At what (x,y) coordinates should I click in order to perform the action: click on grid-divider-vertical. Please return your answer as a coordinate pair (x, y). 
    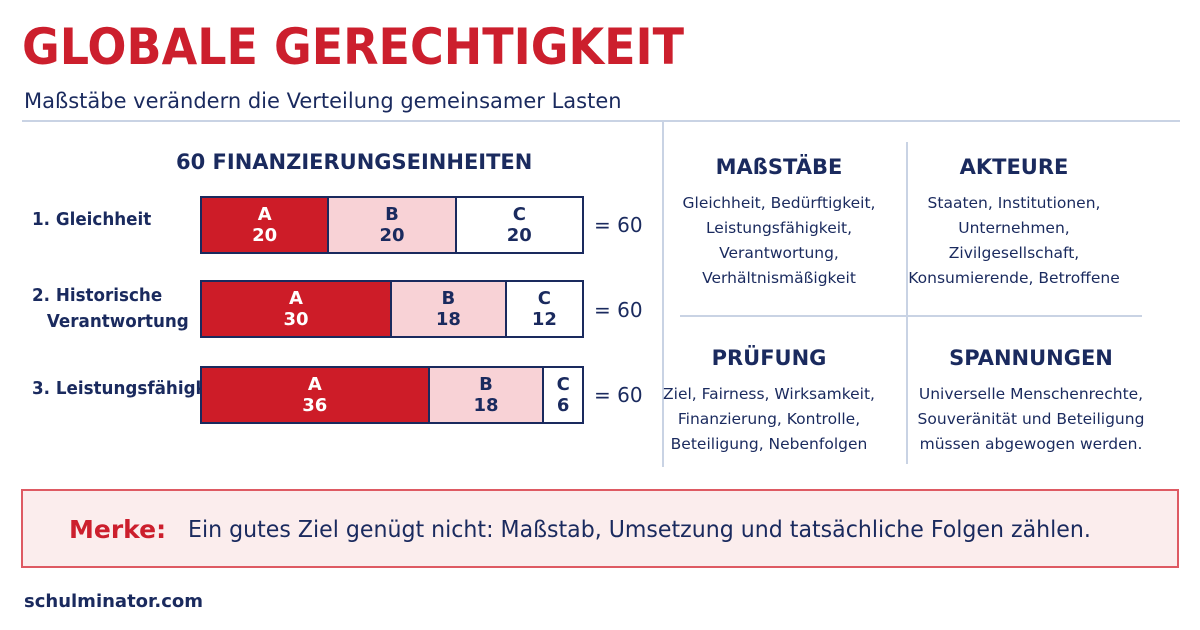
    Looking at the image, I should click on (907, 303).